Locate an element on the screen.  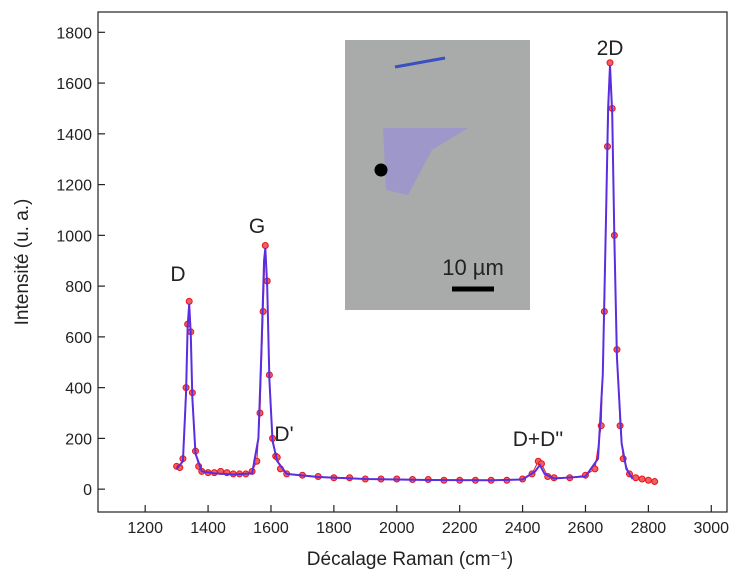
y-axis-label: Intensité (u. a.) is located at coordinates (22, 262).